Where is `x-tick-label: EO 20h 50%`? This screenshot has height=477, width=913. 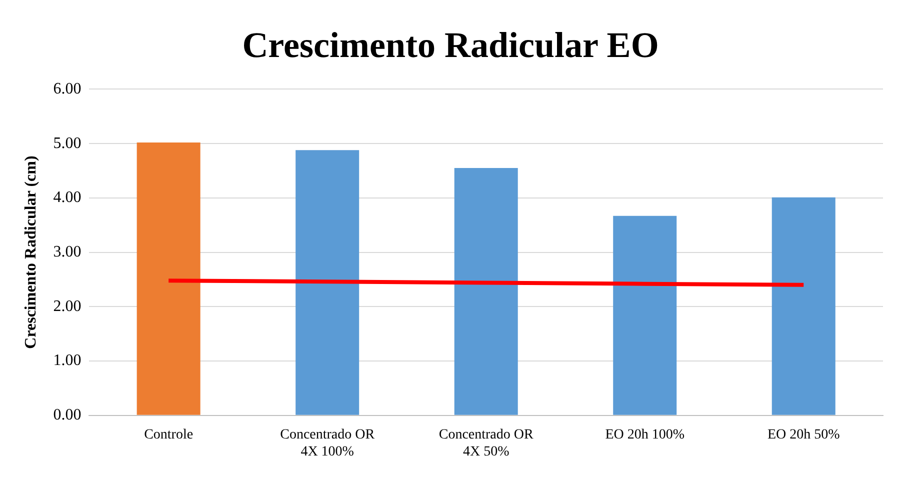 x-tick-label: EO 20h 50% is located at coordinates (803, 434).